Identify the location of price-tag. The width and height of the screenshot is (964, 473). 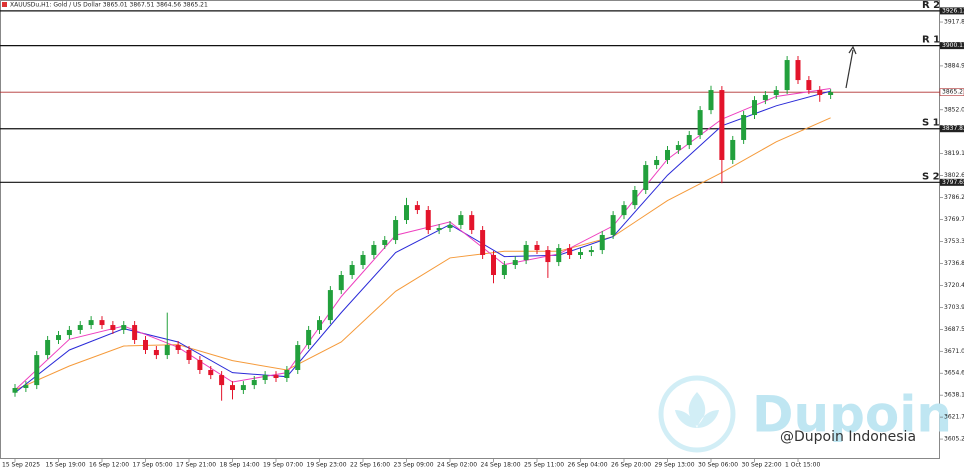
(951, 92).